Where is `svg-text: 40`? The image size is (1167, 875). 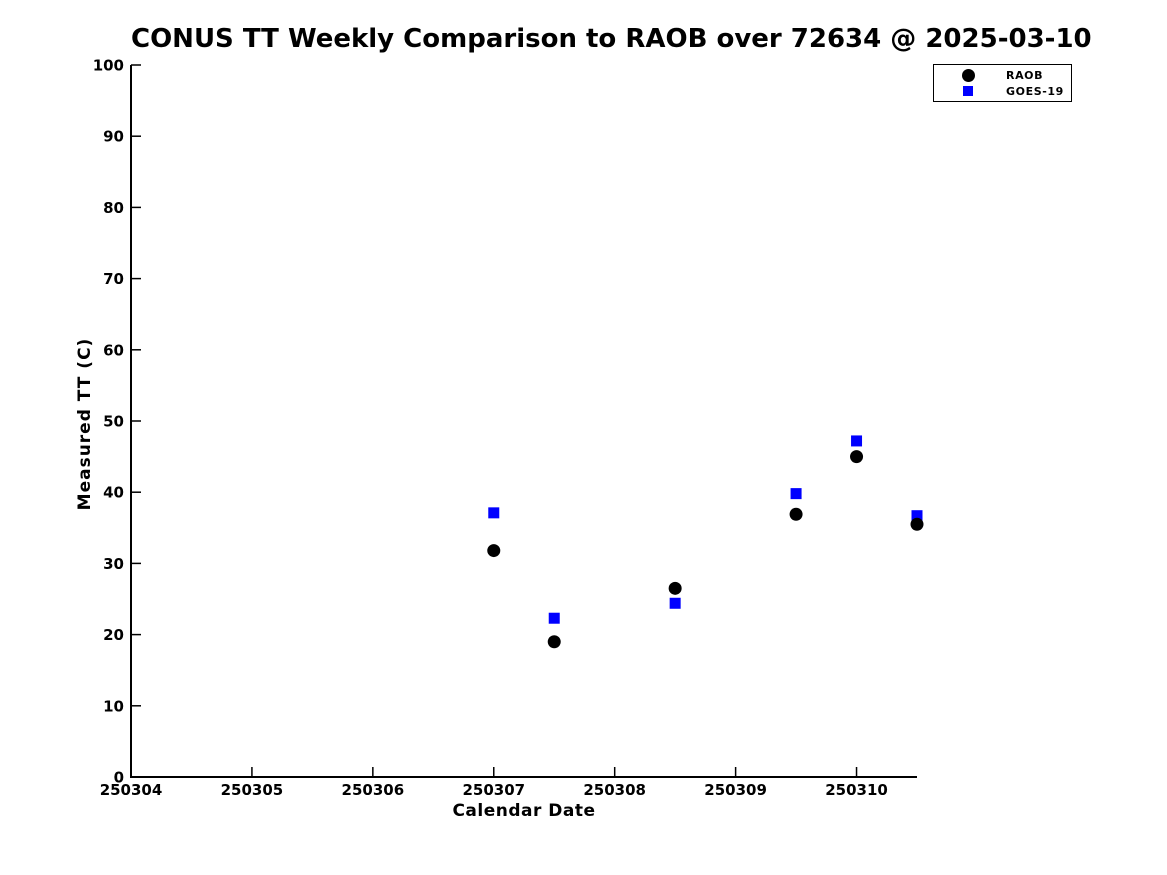
svg-text: 40 is located at coordinates (113, 493).